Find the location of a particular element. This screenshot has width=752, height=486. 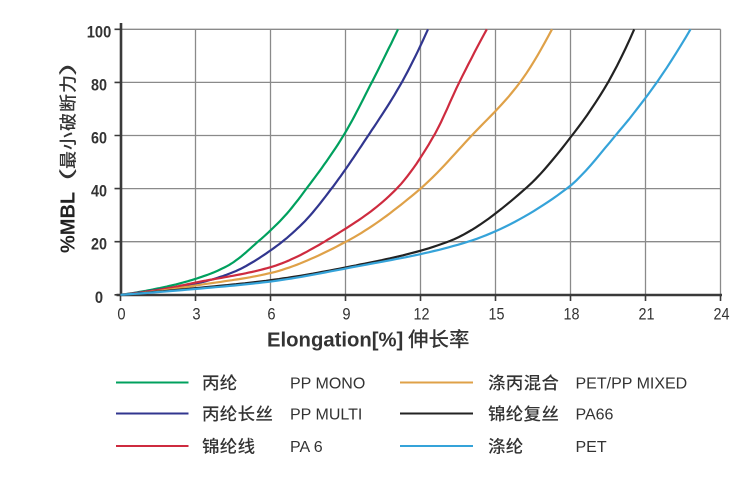

svg-text: 20 is located at coordinates (99, 245).